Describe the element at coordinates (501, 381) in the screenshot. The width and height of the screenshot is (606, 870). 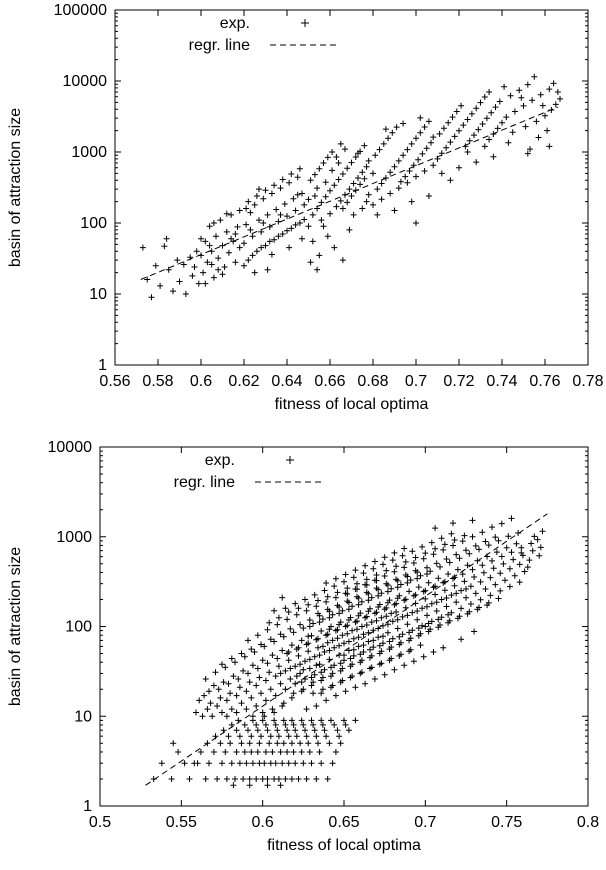
I see `x-tick-label: 0.74` at that location.